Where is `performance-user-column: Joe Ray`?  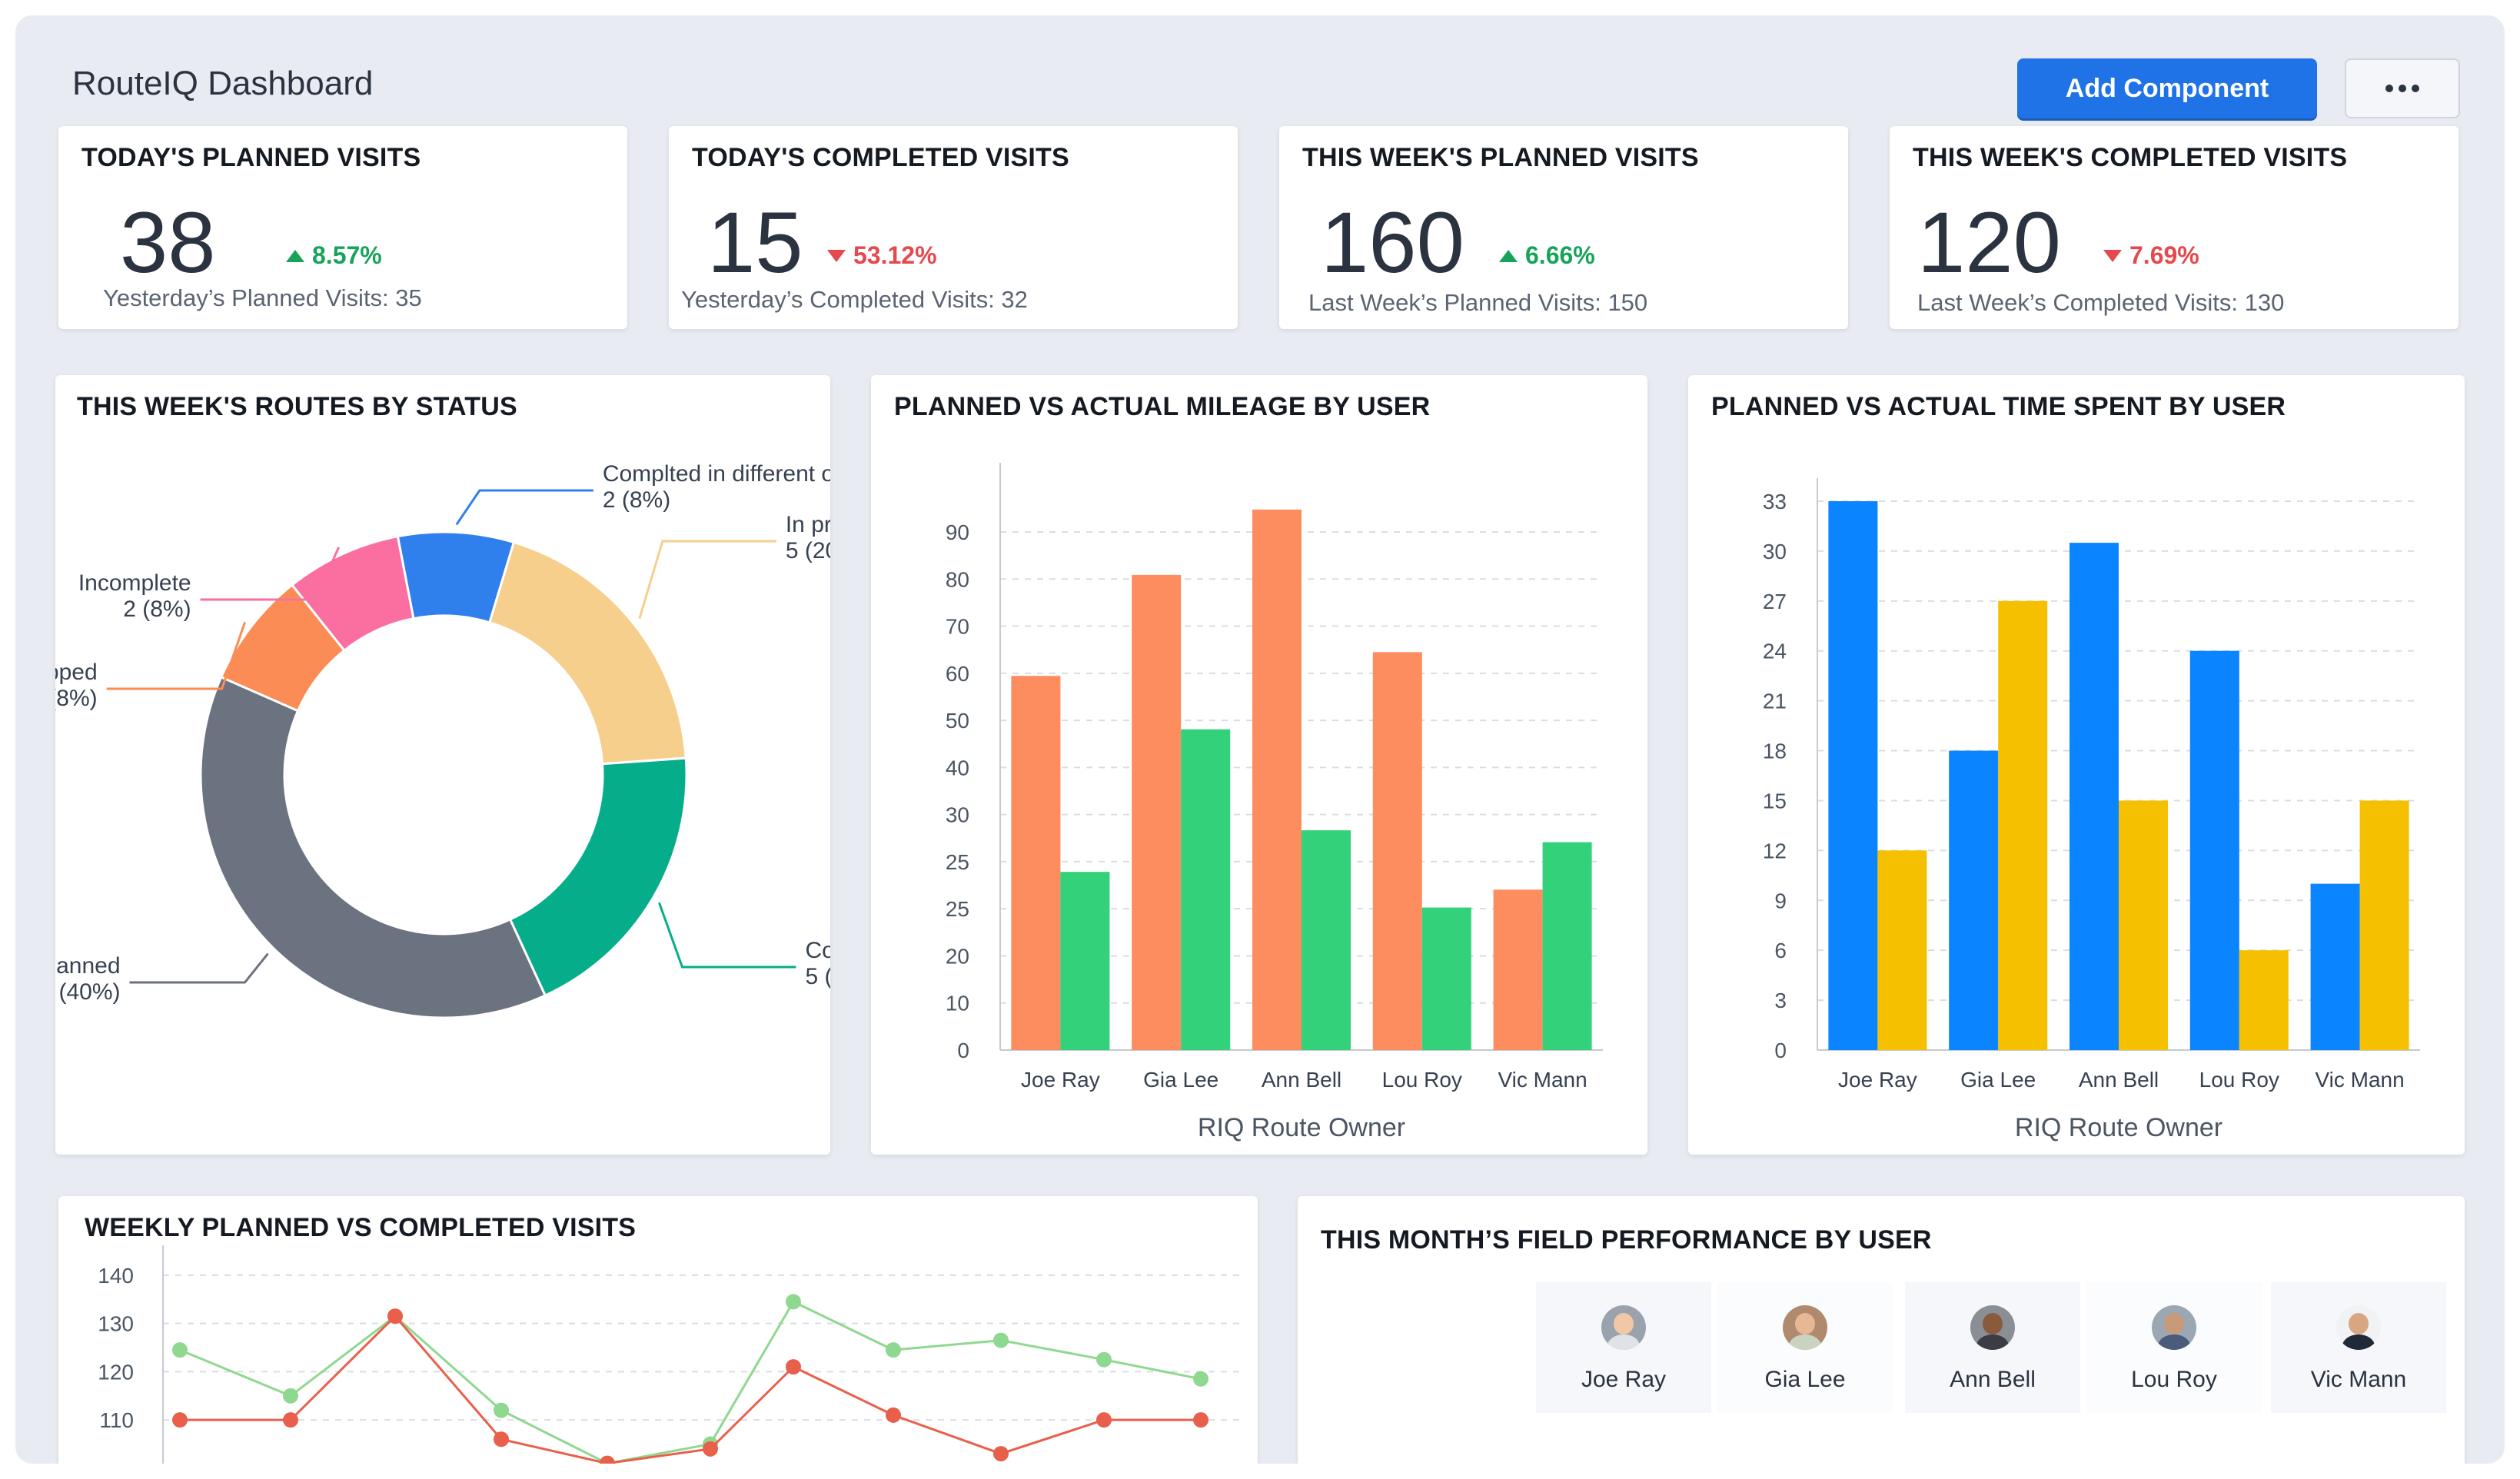
performance-user-column: Joe Ray is located at coordinates (1624, 1347).